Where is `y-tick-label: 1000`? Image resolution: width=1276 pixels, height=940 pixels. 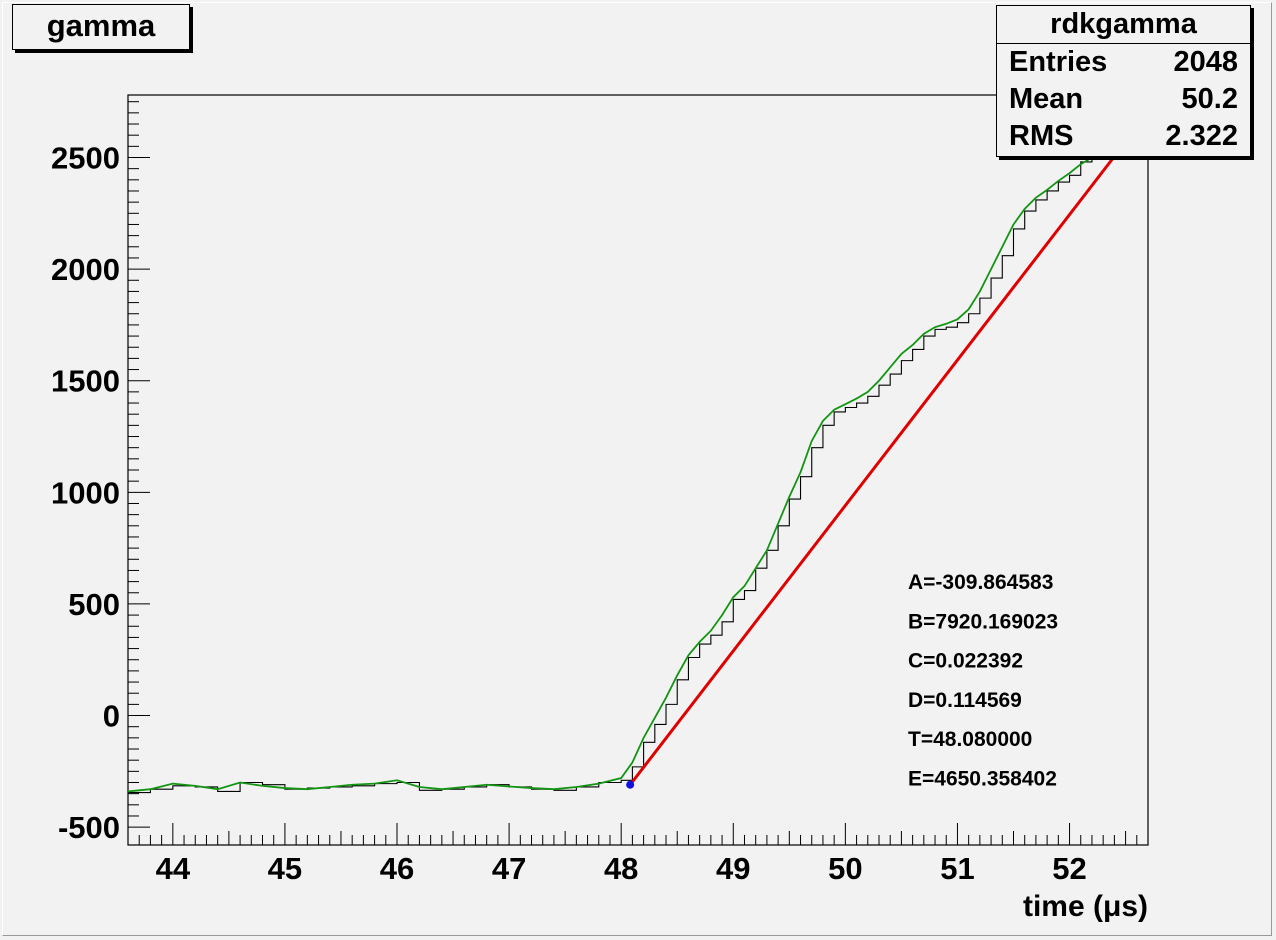
y-tick-label: 1000 is located at coordinates (85, 492).